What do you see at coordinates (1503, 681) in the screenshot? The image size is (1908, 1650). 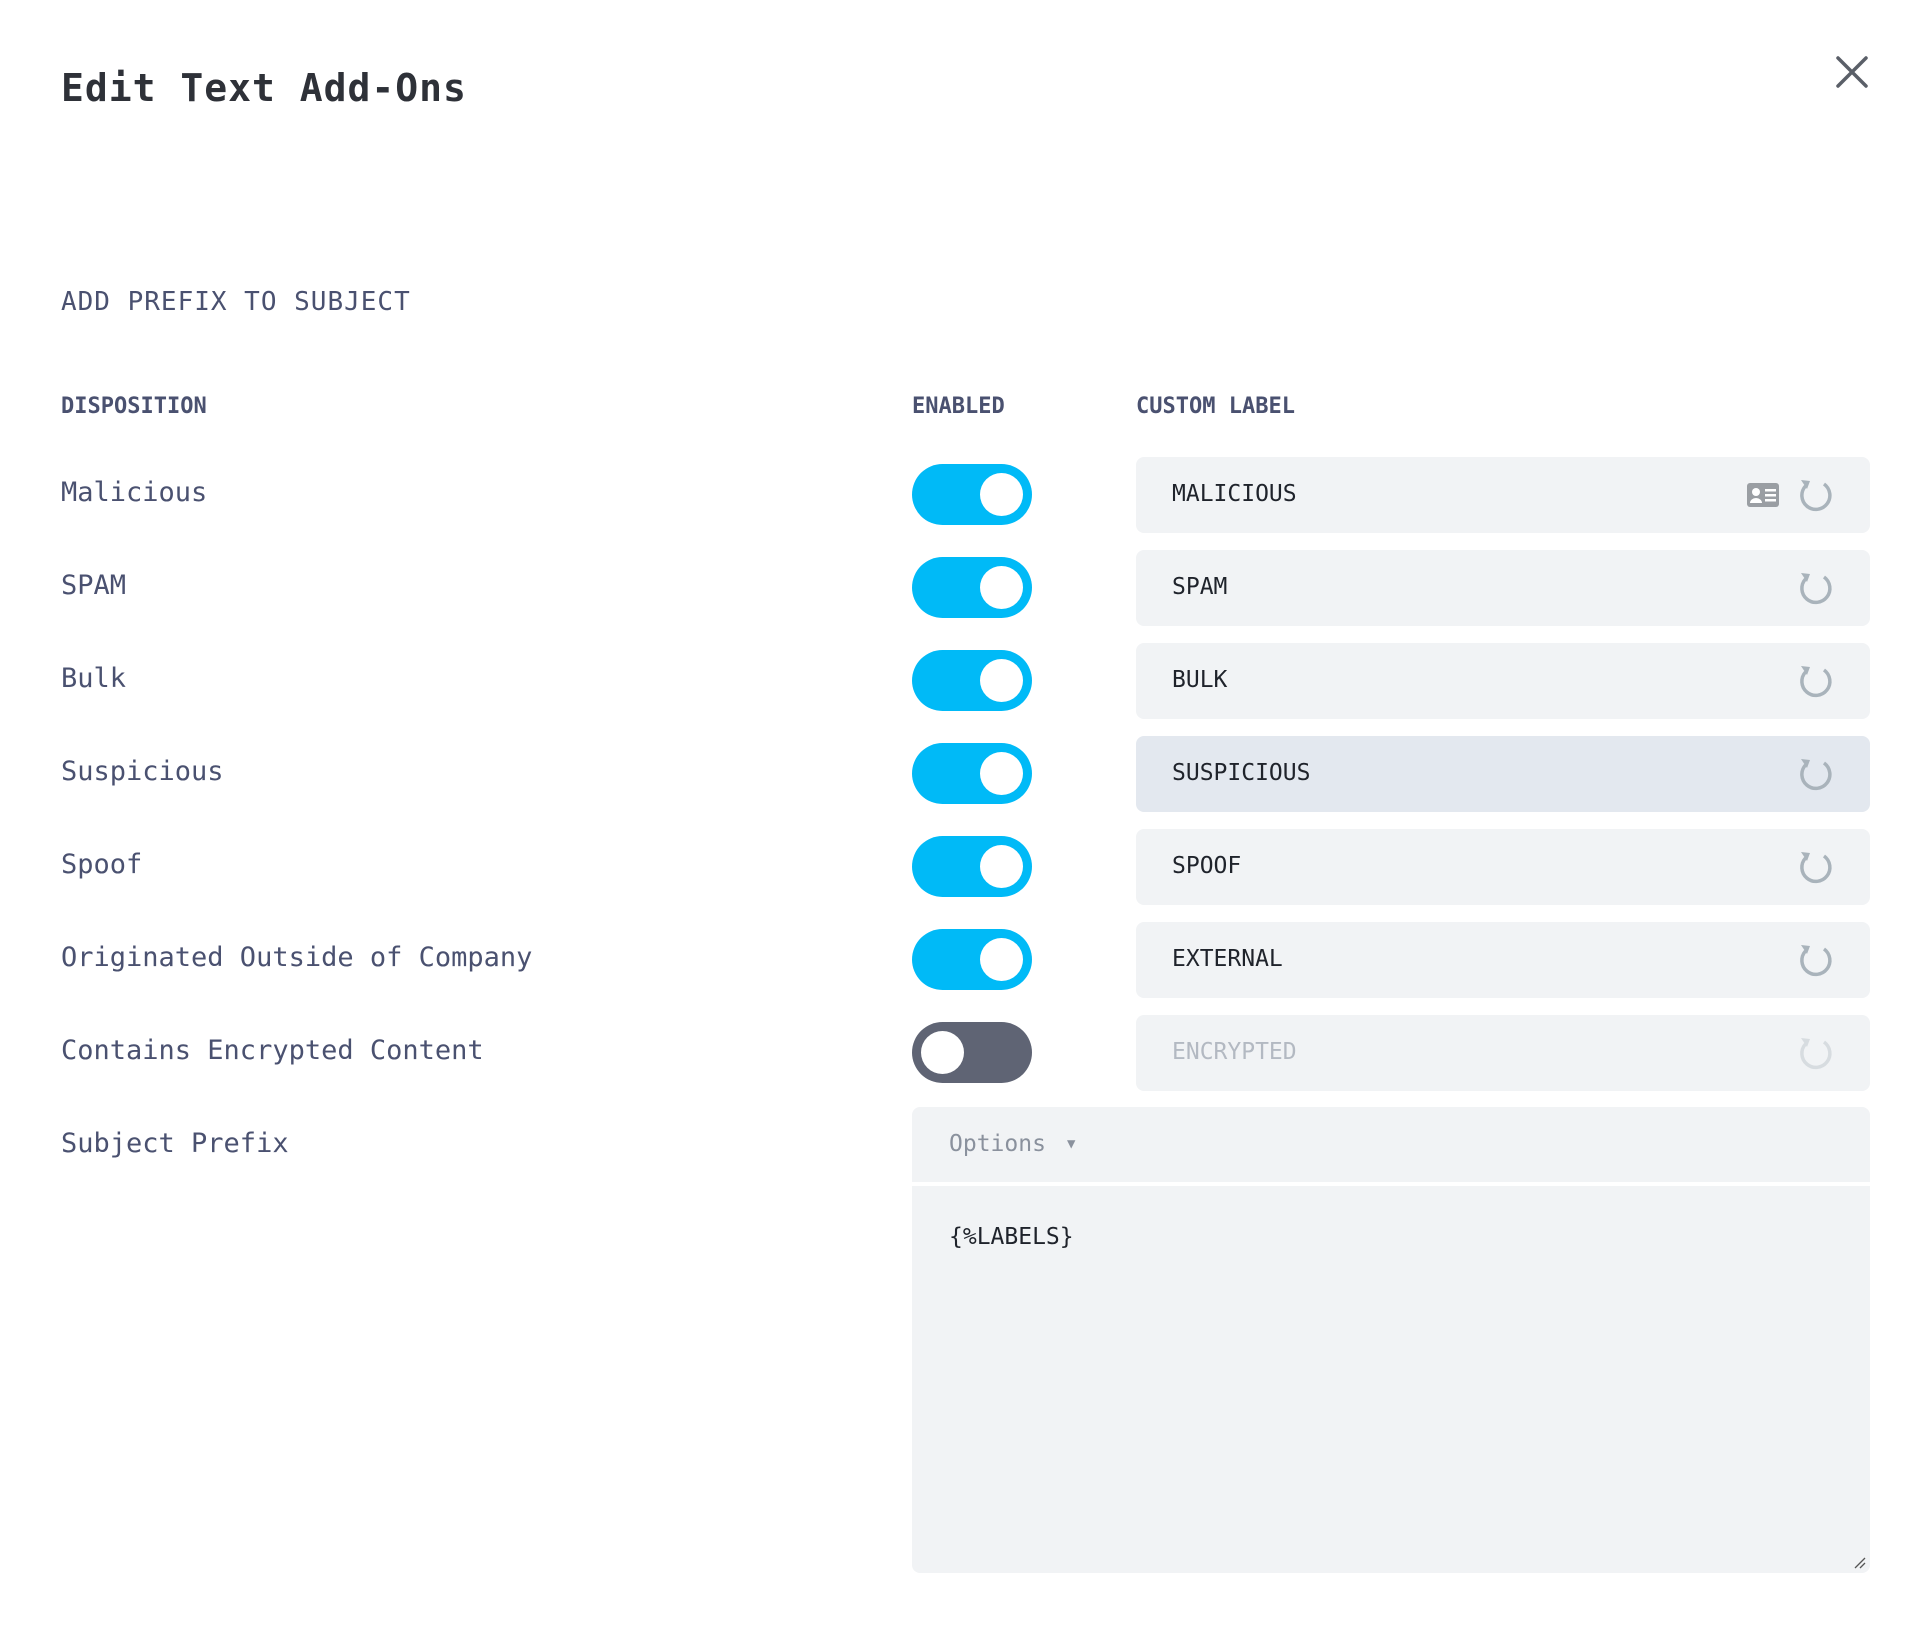 I see `custom-label-input: BULK` at bounding box center [1503, 681].